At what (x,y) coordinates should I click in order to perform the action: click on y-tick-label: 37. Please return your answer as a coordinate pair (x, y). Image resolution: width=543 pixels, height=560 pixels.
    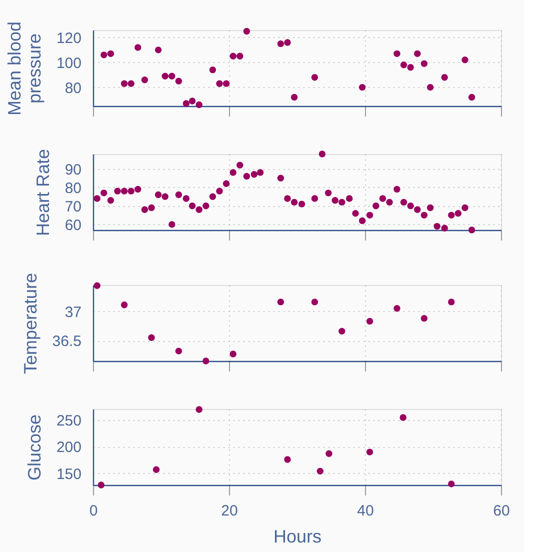
    Looking at the image, I should click on (73, 312).